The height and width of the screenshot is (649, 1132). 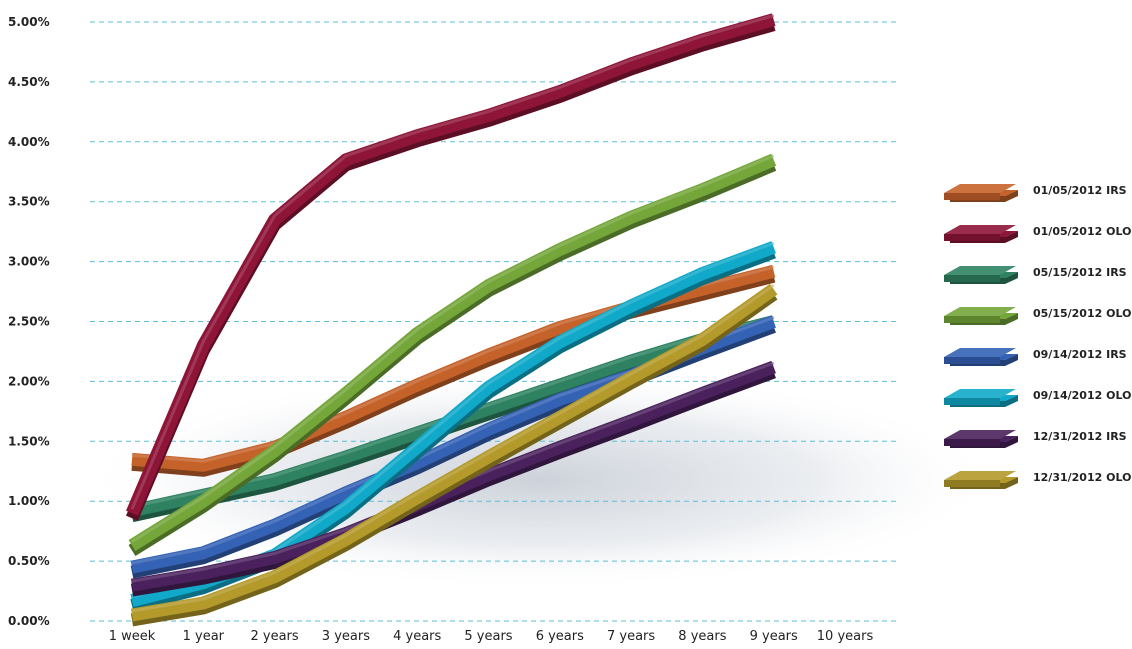 I want to click on x-tick-label: 6 years, so click(x=560, y=636).